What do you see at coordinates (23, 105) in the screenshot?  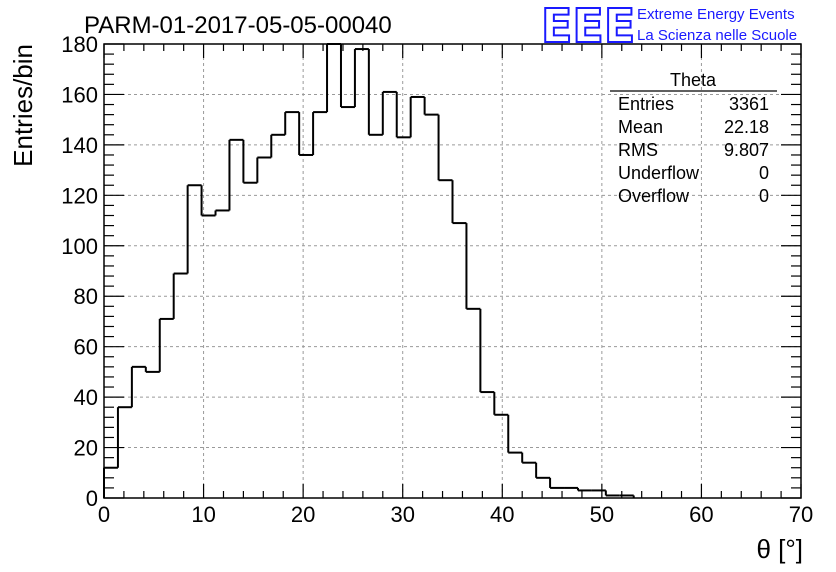 I see `y-axis-label: Entries/bin` at bounding box center [23, 105].